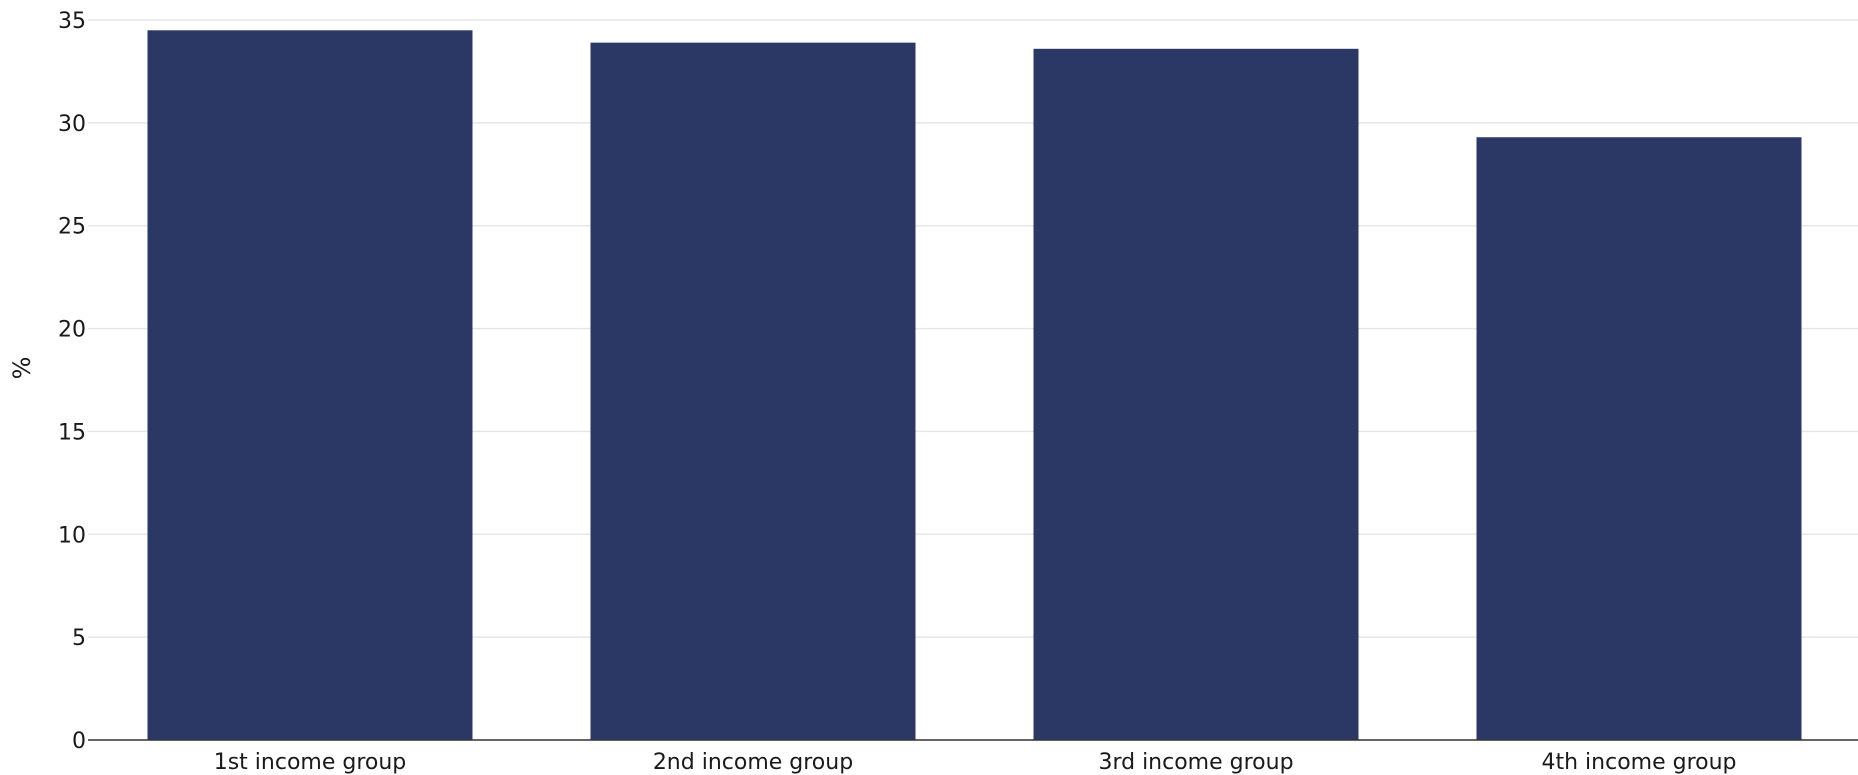  I want to click on y-tick-label: 35, so click(72, 21).